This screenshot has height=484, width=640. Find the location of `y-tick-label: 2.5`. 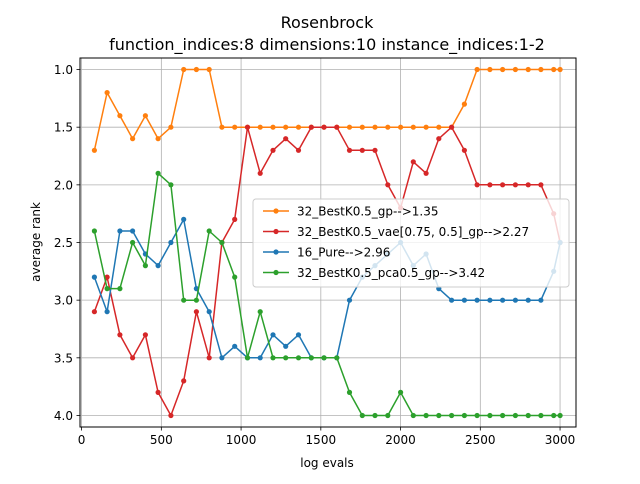

y-tick-label: 2.5 is located at coordinates (63, 243).